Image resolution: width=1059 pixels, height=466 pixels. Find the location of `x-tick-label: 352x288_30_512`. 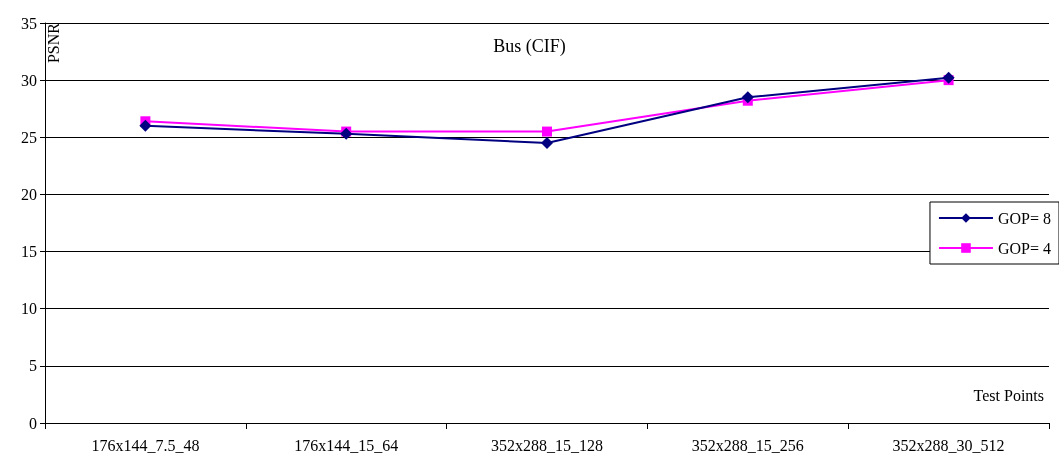

x-tick-label: 352x288_30_512 is located at coordinates (948, 445).